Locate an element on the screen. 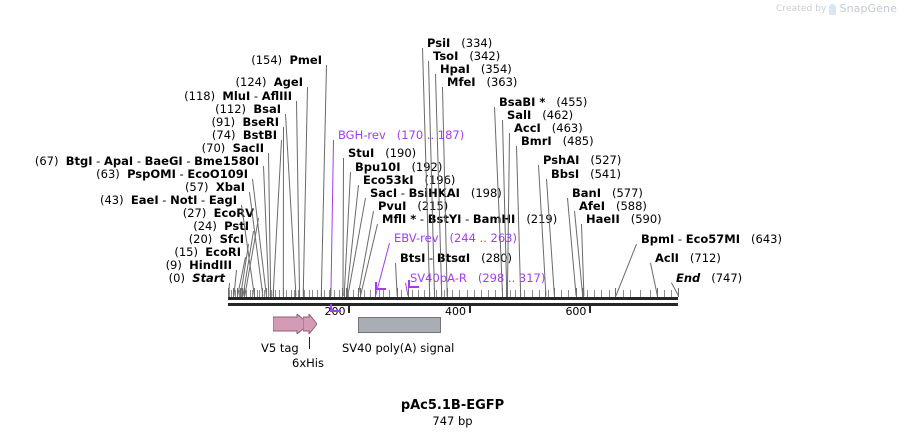  site-label-acli: AclI (712) is located at coordinates (688, 258).